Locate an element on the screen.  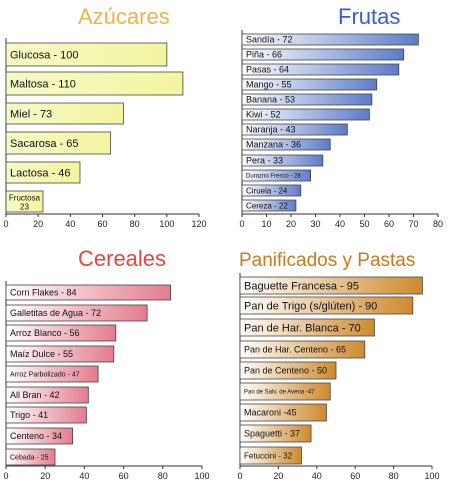
x-tick-label: 120 is located at coordinates (198, 224).